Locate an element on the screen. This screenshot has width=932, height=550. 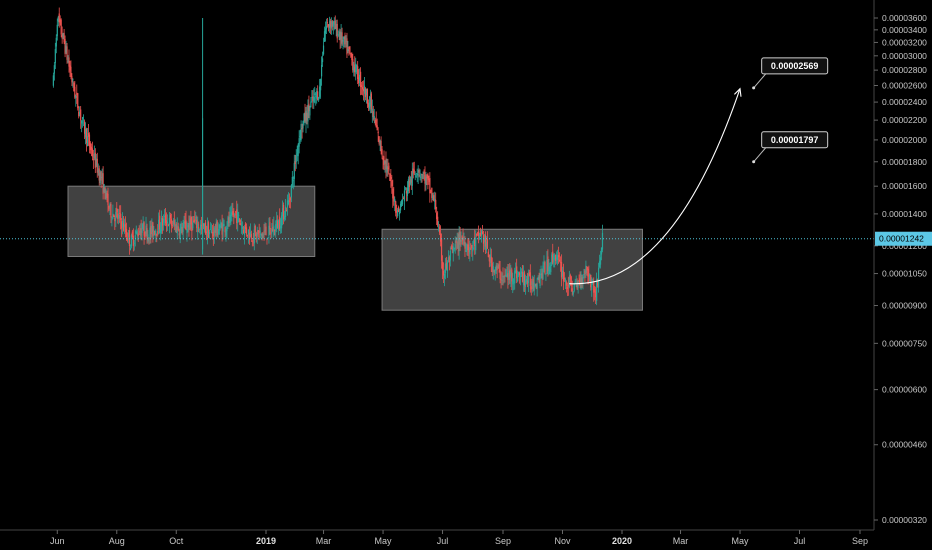
callout-anchor-dot is located at coordinates (754, 88).